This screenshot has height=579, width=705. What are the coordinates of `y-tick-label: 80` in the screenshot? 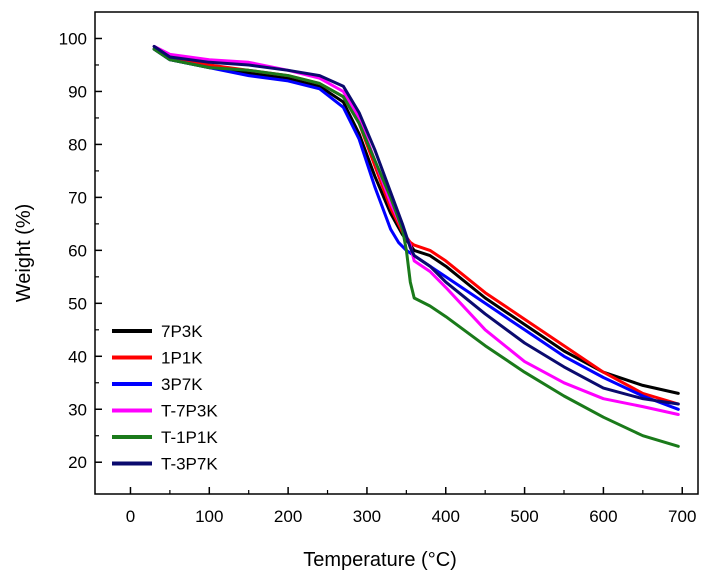 It's located at (77, 144).